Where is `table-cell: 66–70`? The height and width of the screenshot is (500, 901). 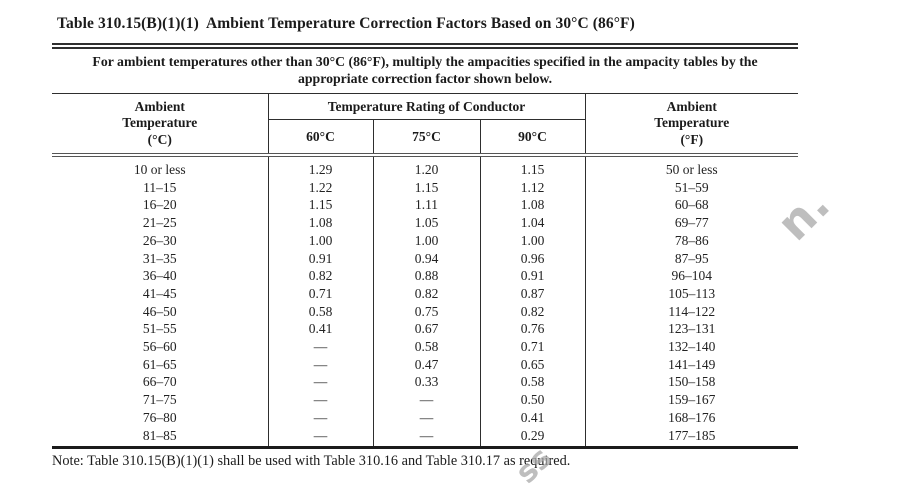 table-cell: 66–70 is located at coordinates (159, 382).